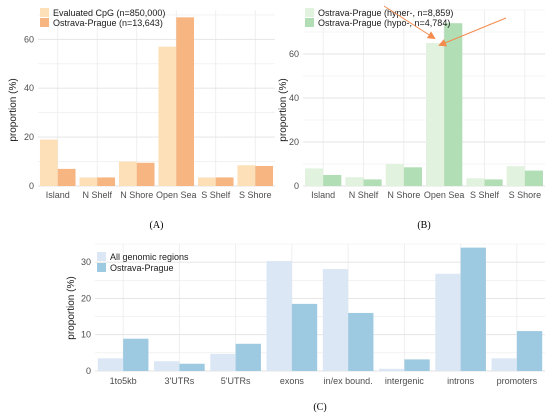  What do you see at coordinates (108, 23) in the screenshot?
I see `legend-label: Ostrava-Prague (n=13,643)` at bounding box center [108, 23].